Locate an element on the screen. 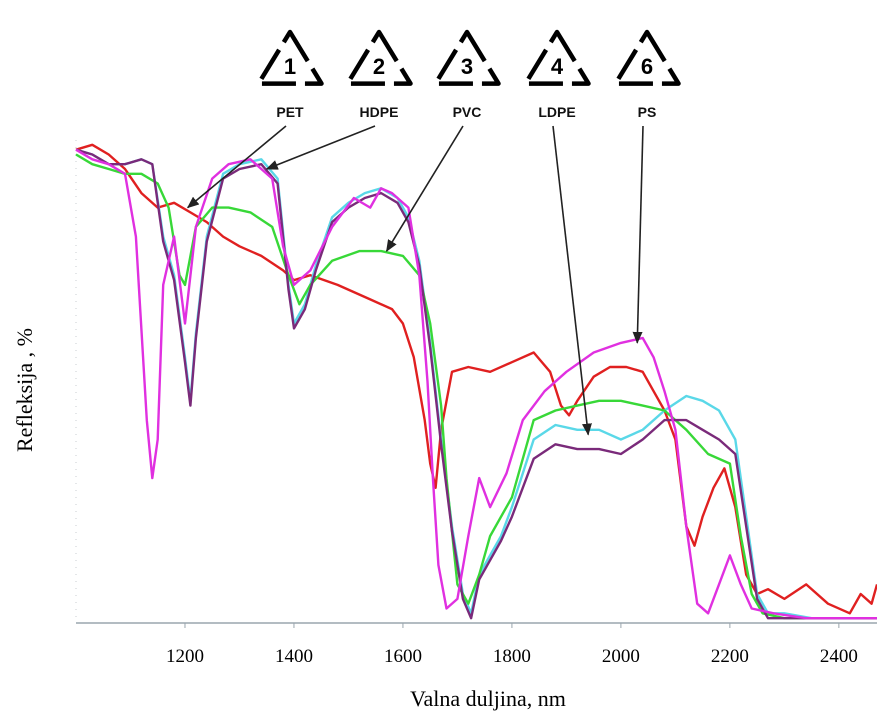 Image resolution: width=877 pixels, height=714 pixels. x-tick-label: 2400 is located at coordinates (839, 656).